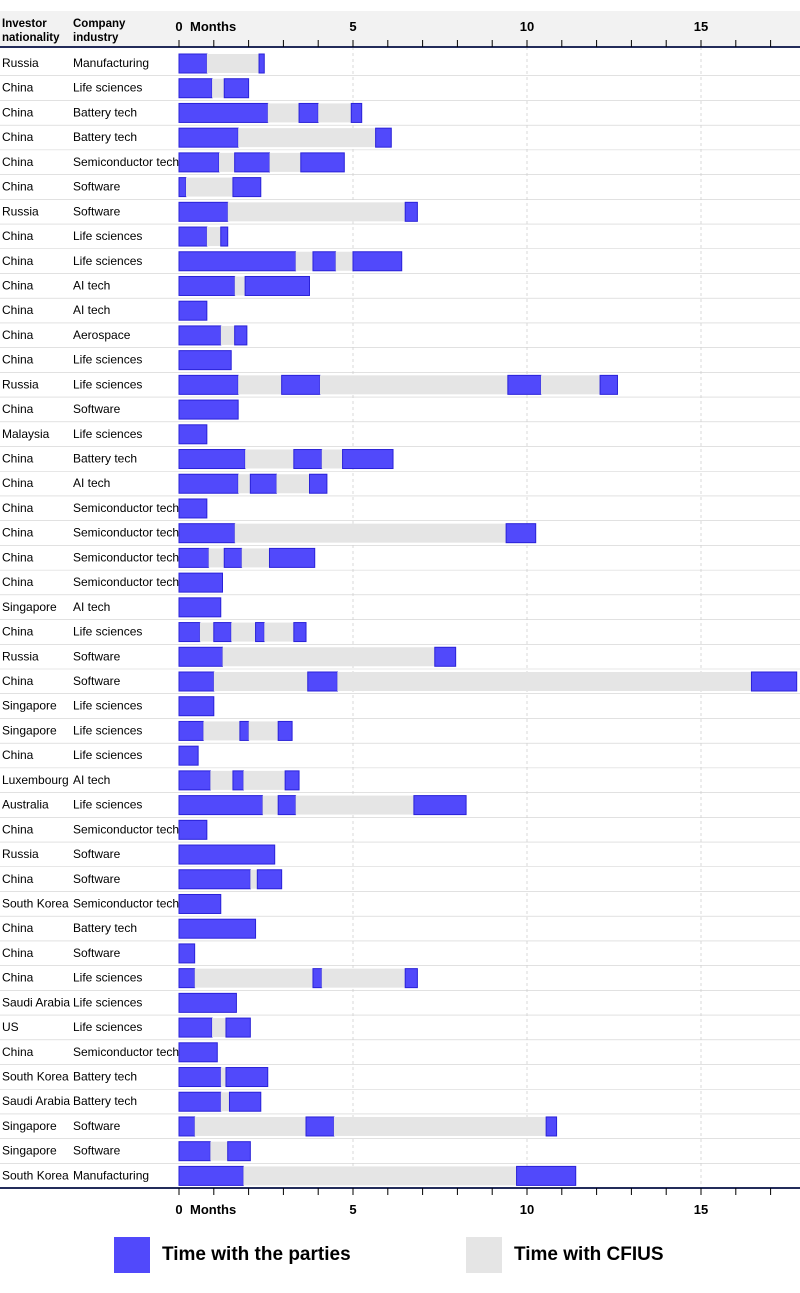 The height and width of the screenshot is (1293, 800). Describe the element at coordinates (105, 310) in the screenshot. I see `chart-row: China AI tech` at that location.